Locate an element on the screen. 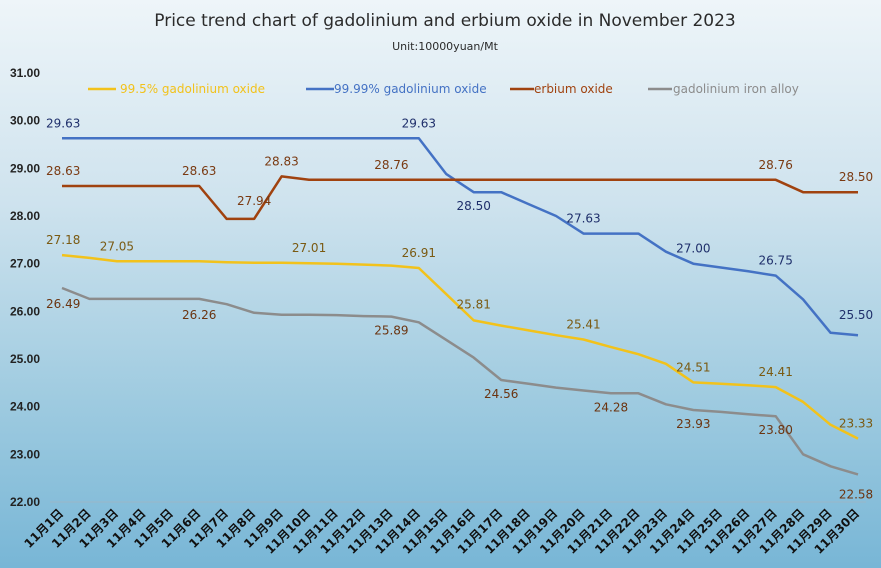  y-tick-label: 23.00 is located at coordinates (25, 454).